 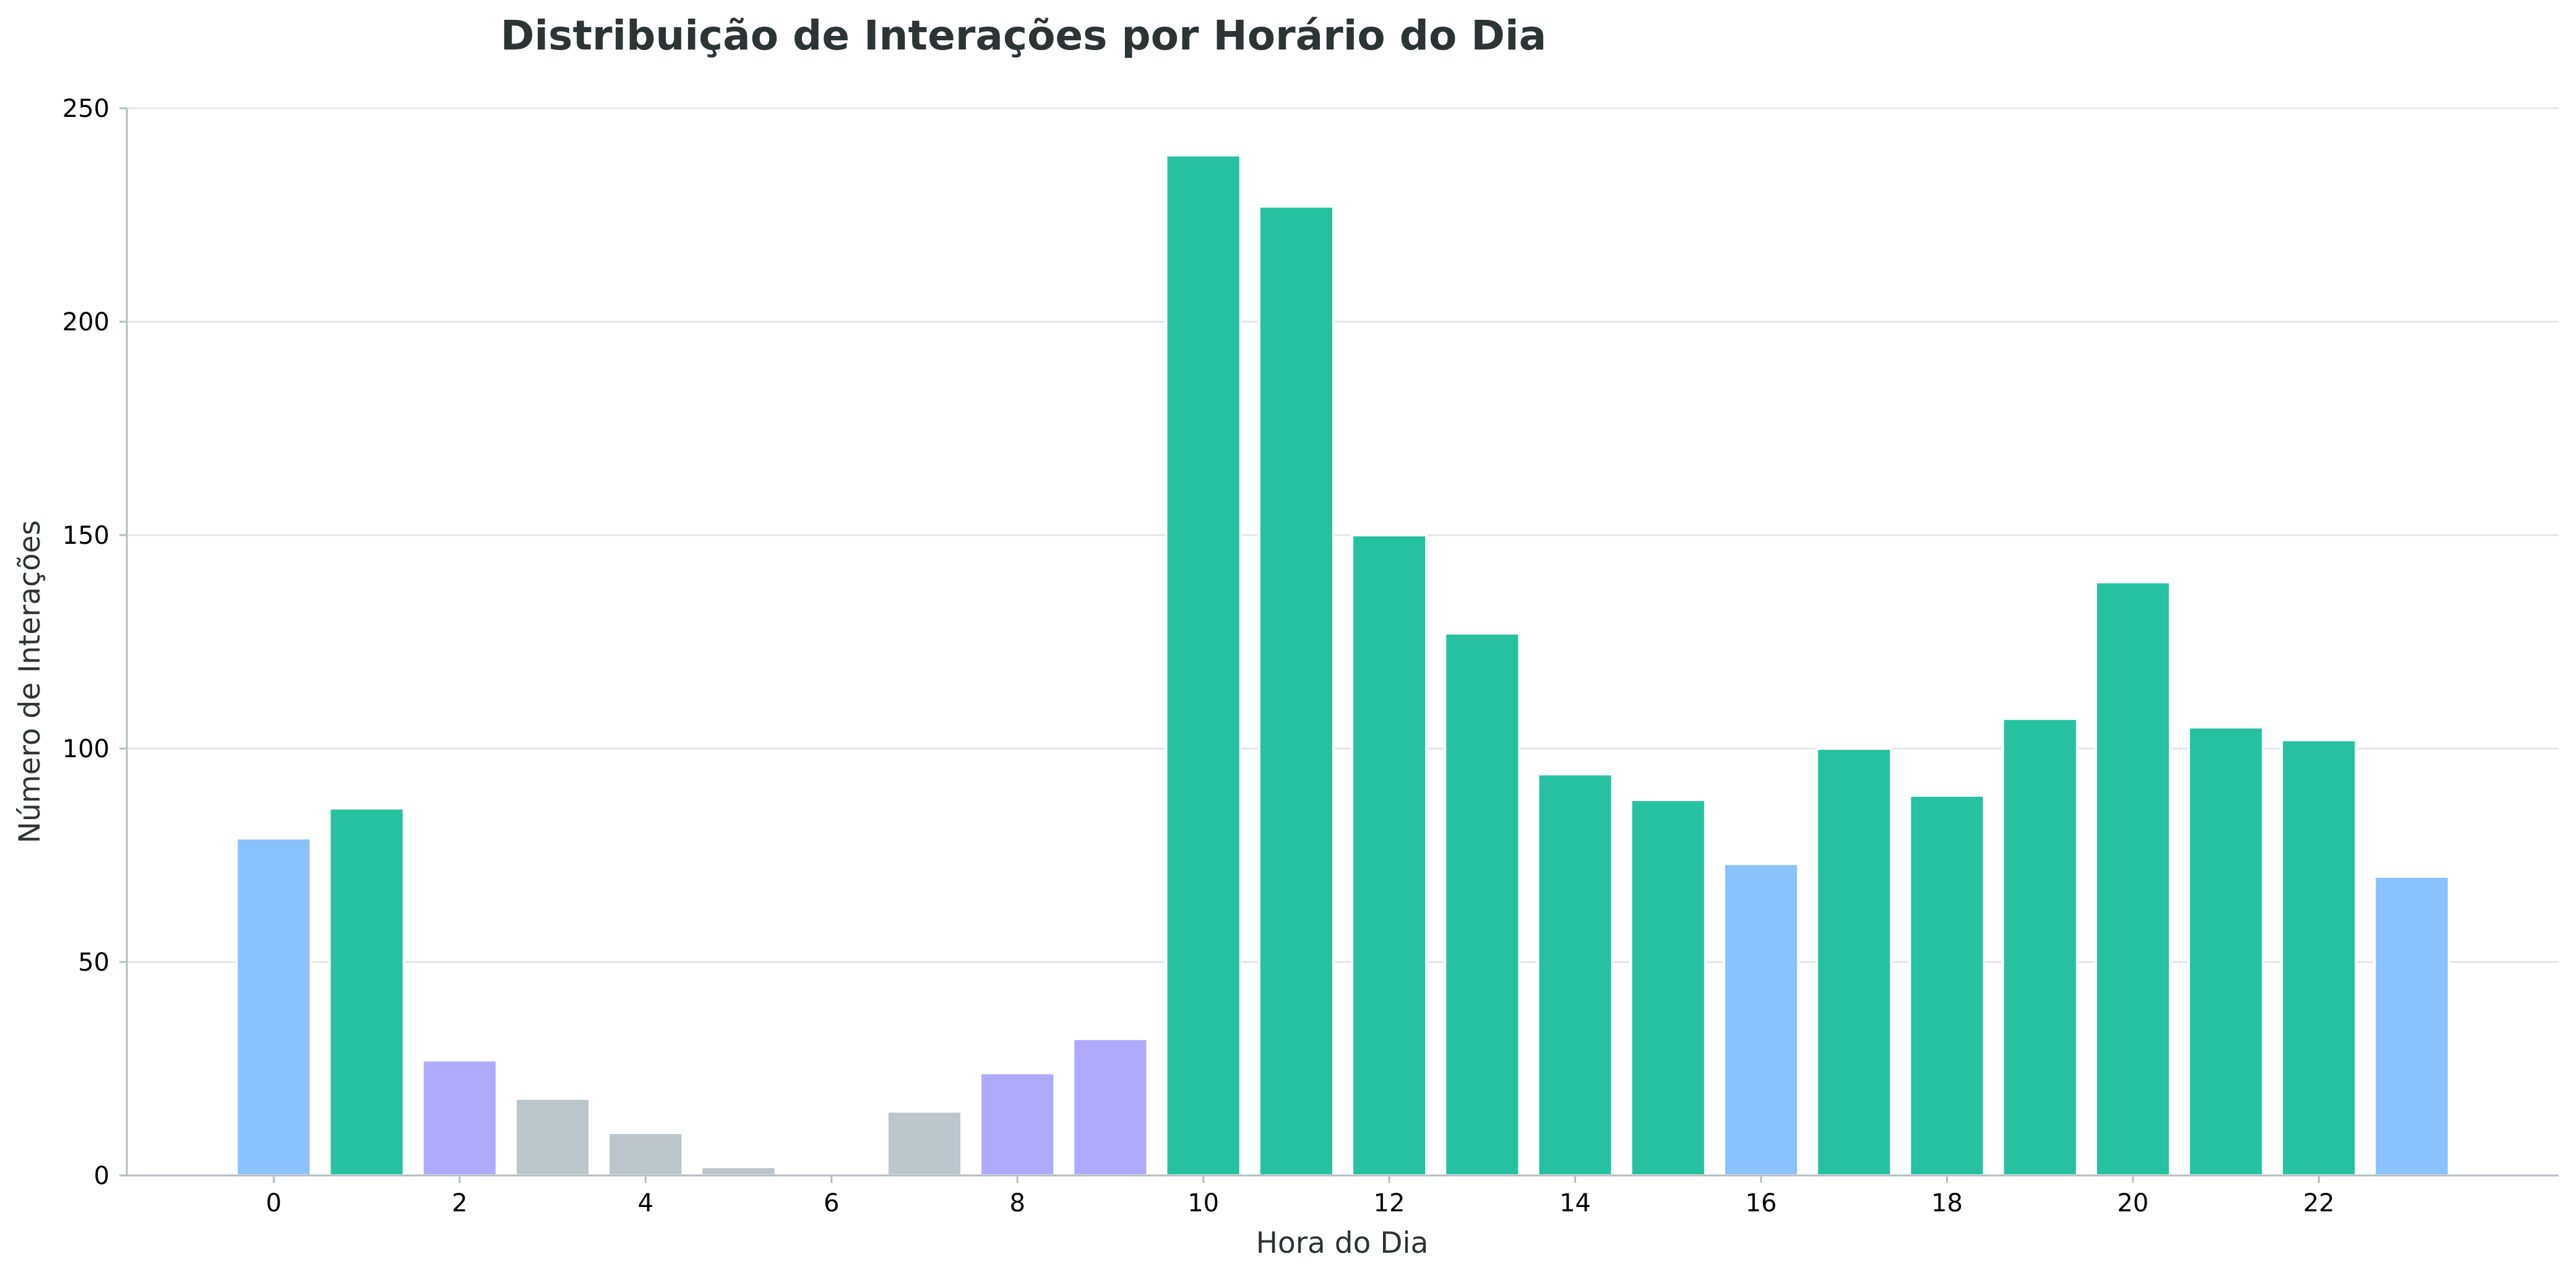 What do you see at coordinates (94, 962) in the screenshot?
I see `y-tick-label-50: 50` at bounding box center [94, 962].